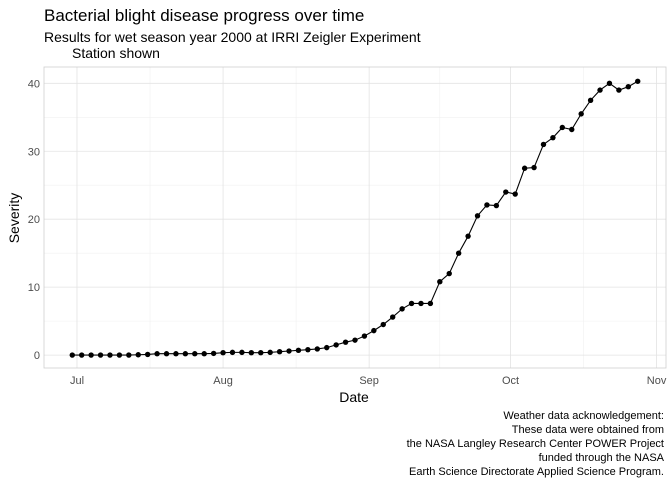  Describe the element at coordinates (583, 416) in the screenshot. I see `caption-line-1: Weather data acknowledgement:` at that location.